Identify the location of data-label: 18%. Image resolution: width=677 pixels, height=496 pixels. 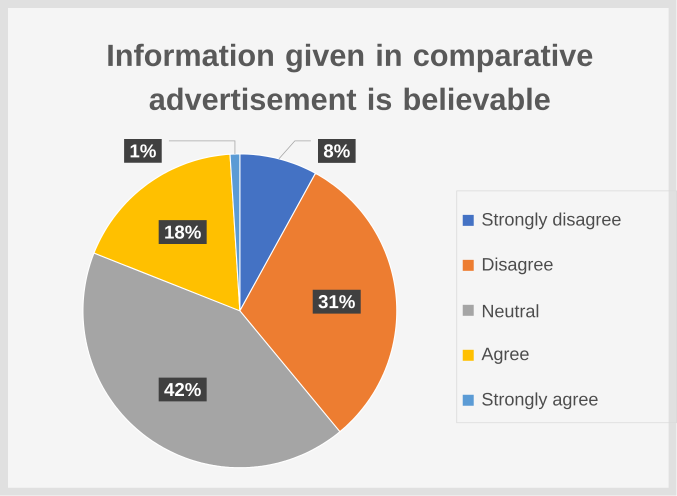
(183, 232).